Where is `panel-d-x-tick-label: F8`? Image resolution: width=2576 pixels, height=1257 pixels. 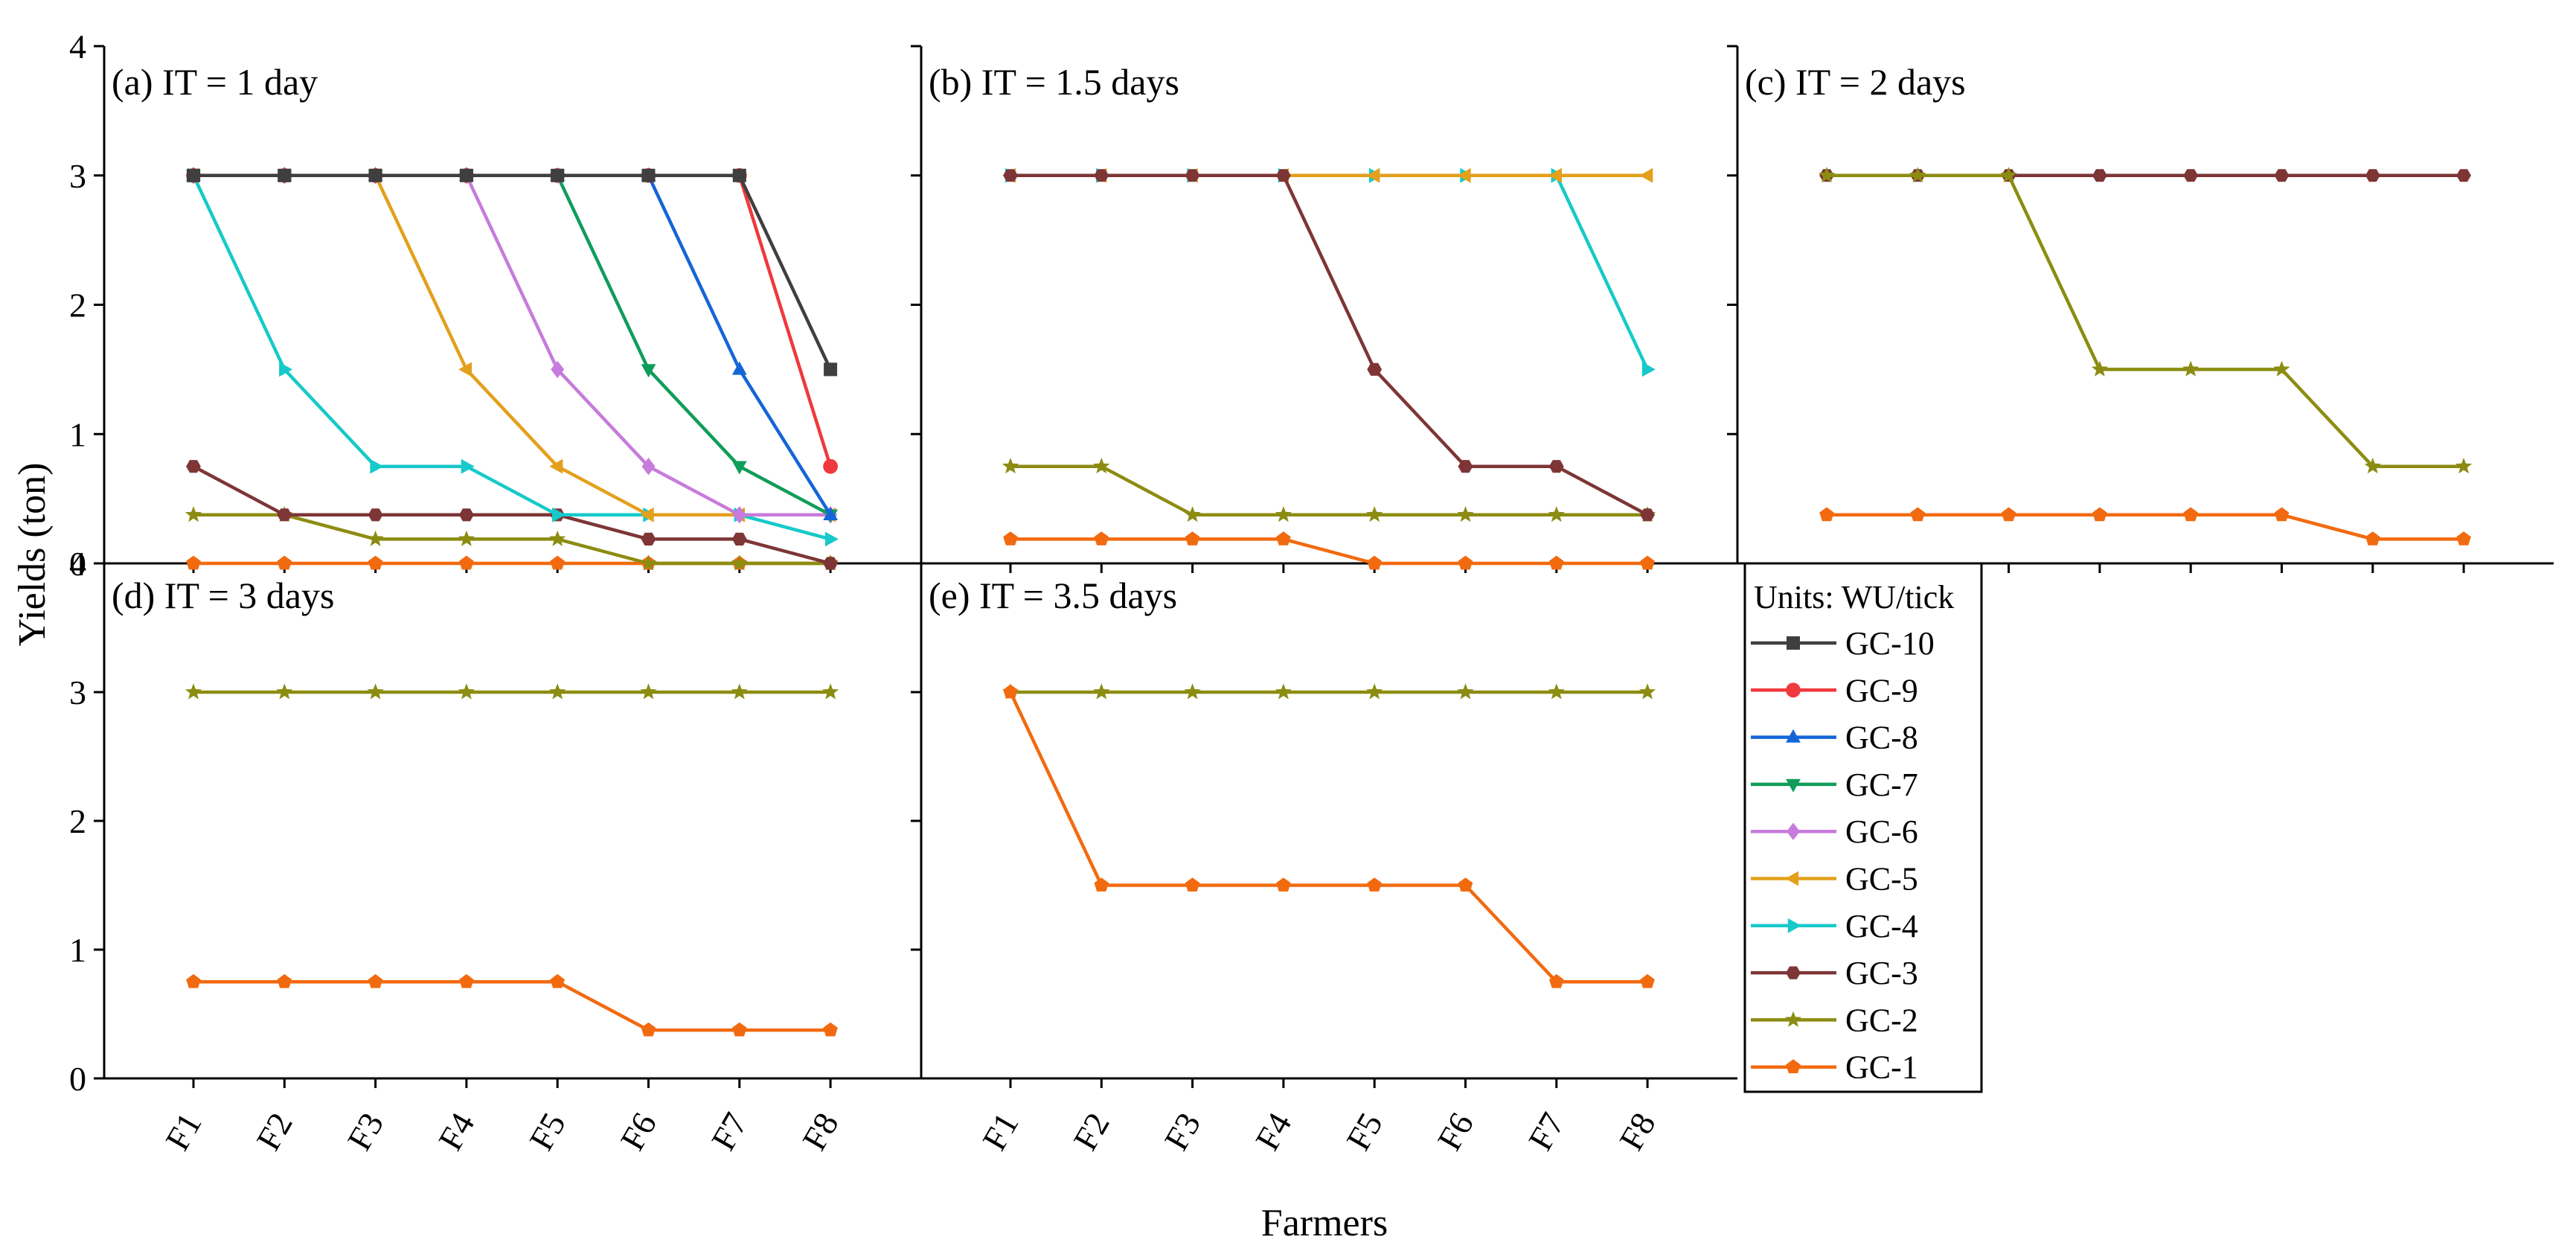
panel-d-x-tick-label: F8 is located at coordinates (820, 1132).